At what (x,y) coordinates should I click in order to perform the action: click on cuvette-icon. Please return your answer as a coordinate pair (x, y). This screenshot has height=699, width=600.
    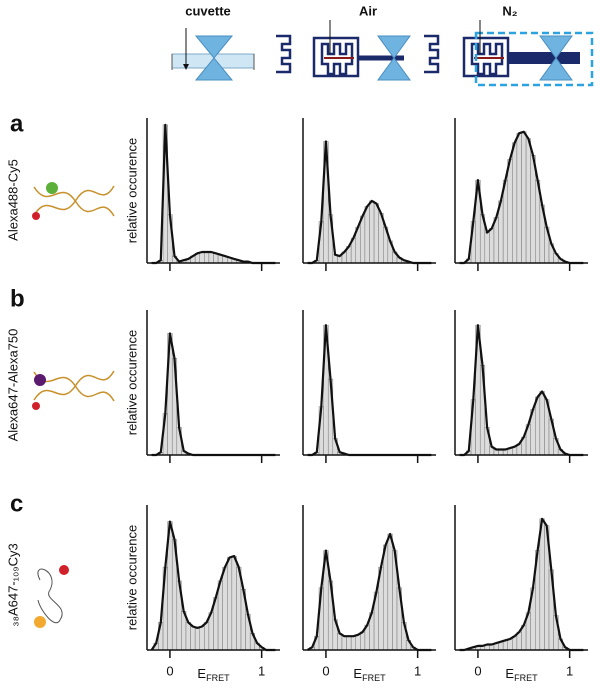
    Looking at the image, I should click on (213, 54).